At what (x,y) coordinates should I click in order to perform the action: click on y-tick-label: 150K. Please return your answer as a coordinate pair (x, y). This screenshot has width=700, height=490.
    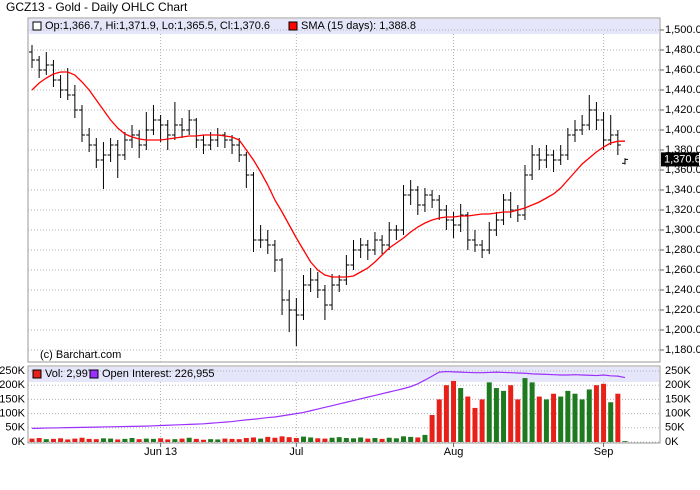
    Looking at the image, I should click on (678, 399).